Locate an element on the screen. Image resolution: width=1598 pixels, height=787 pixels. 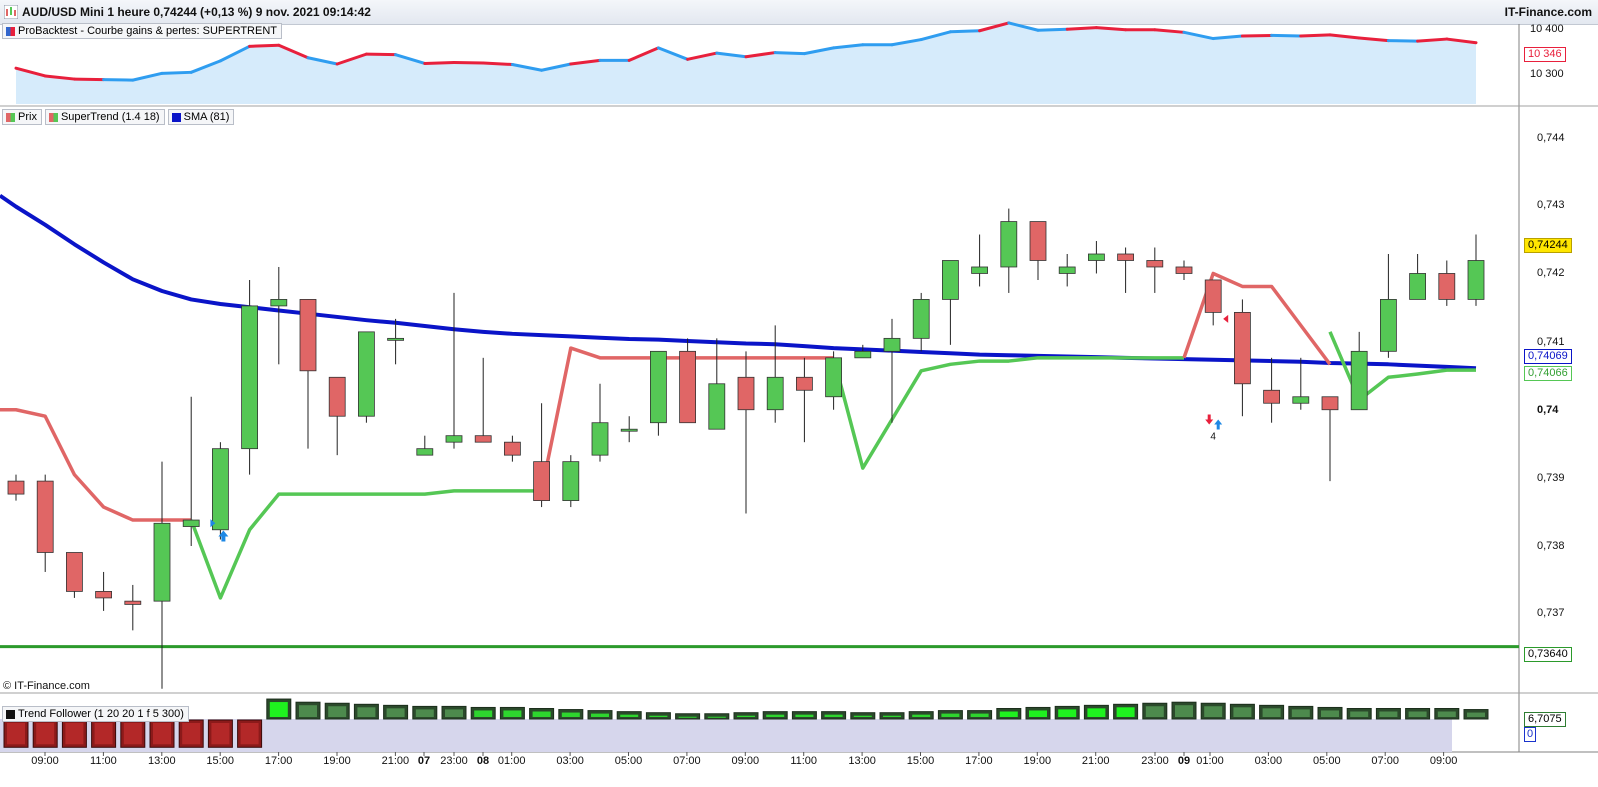
time-label: 09:00 is located at coordinates (45, 761).